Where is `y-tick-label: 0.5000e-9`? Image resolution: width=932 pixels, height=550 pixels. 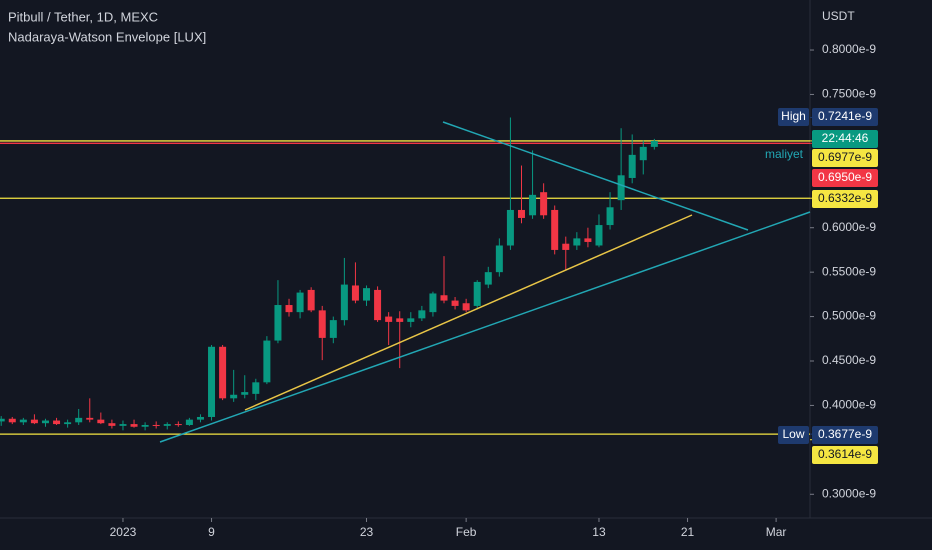 y-tick-label: 0.5000e-9 is located at coordinates (849, 316).